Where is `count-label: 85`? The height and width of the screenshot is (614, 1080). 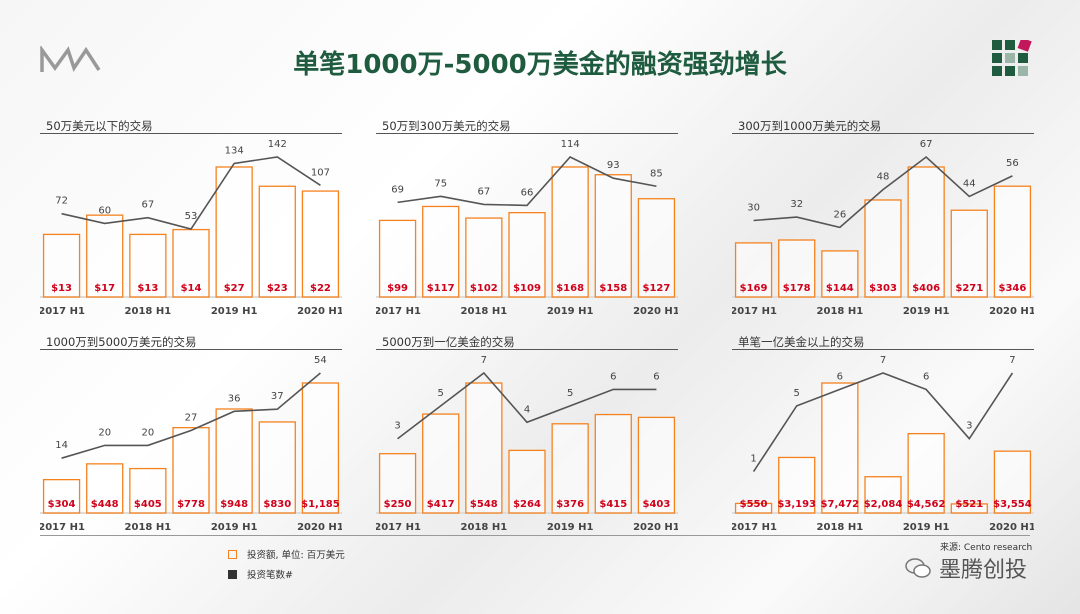
count-label: 85 is located at coordinates (656, 173).